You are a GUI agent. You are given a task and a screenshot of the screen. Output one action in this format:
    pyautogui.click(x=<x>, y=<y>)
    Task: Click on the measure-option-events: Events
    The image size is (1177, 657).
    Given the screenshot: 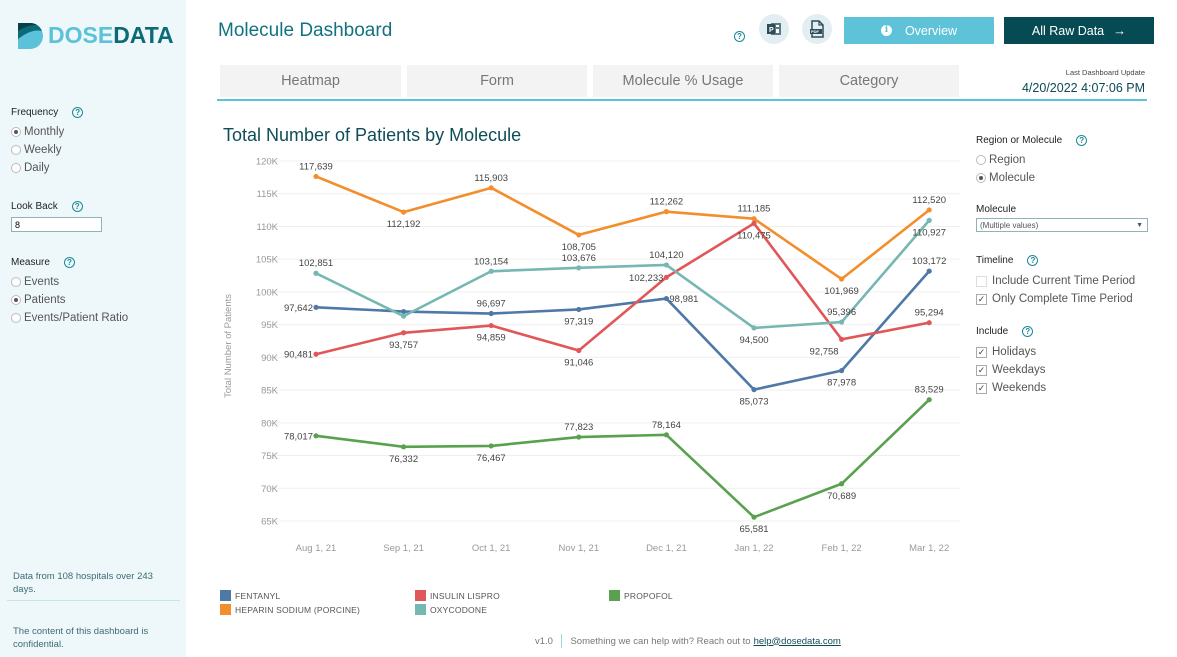 What is the action you would take?
    pyautogui.click(x=69, y=282)
    